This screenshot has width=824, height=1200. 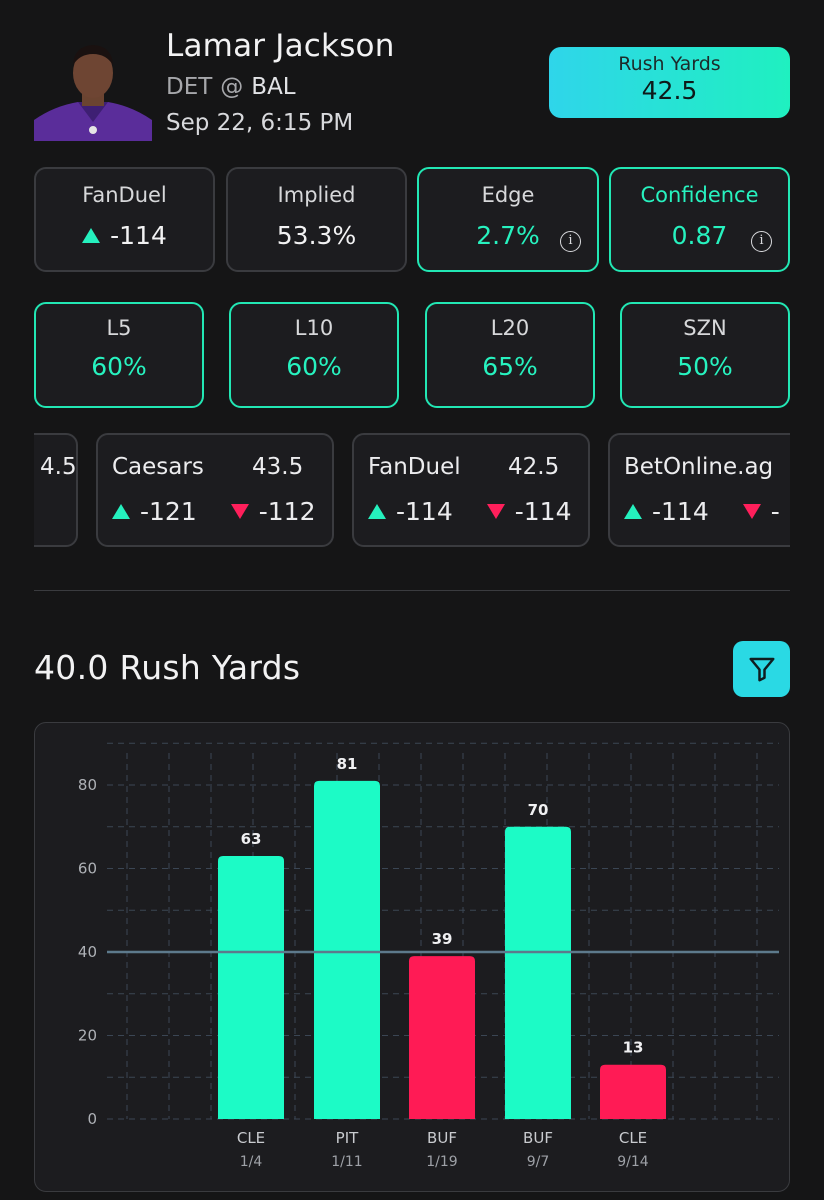 I want to click on book-odds: -114 -, so click(x=702, y=511).